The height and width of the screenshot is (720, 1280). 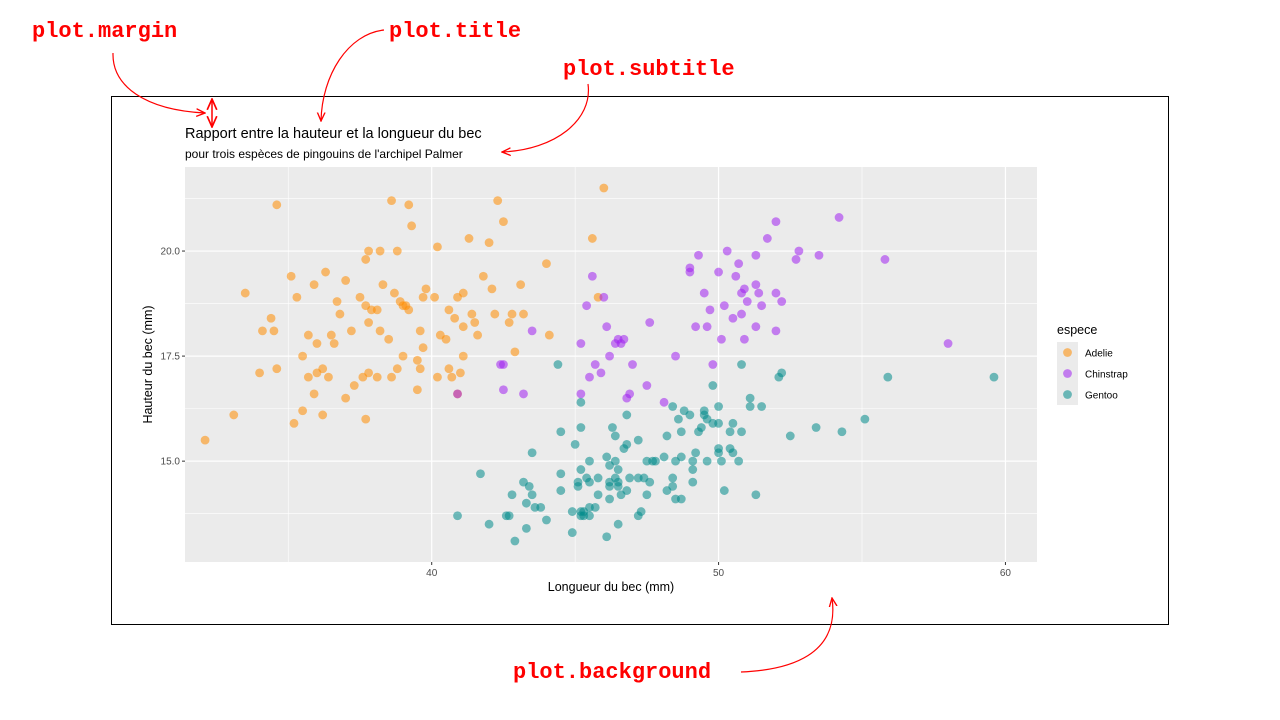 I want to click on legend-label-gentoo: Gentoo, so click(x=1101, y=396).